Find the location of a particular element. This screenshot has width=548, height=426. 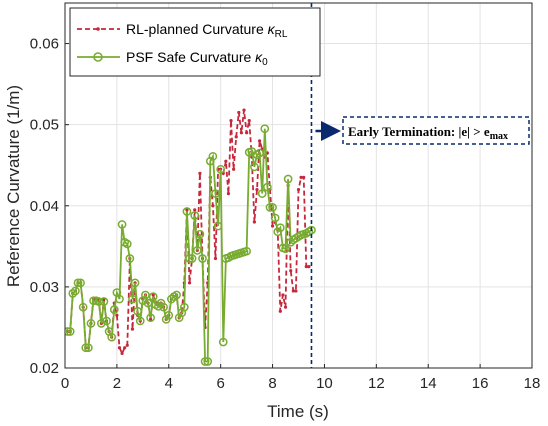

y-axis-label: Reference Curvature (1/m) is located at coordinates (13, 186).